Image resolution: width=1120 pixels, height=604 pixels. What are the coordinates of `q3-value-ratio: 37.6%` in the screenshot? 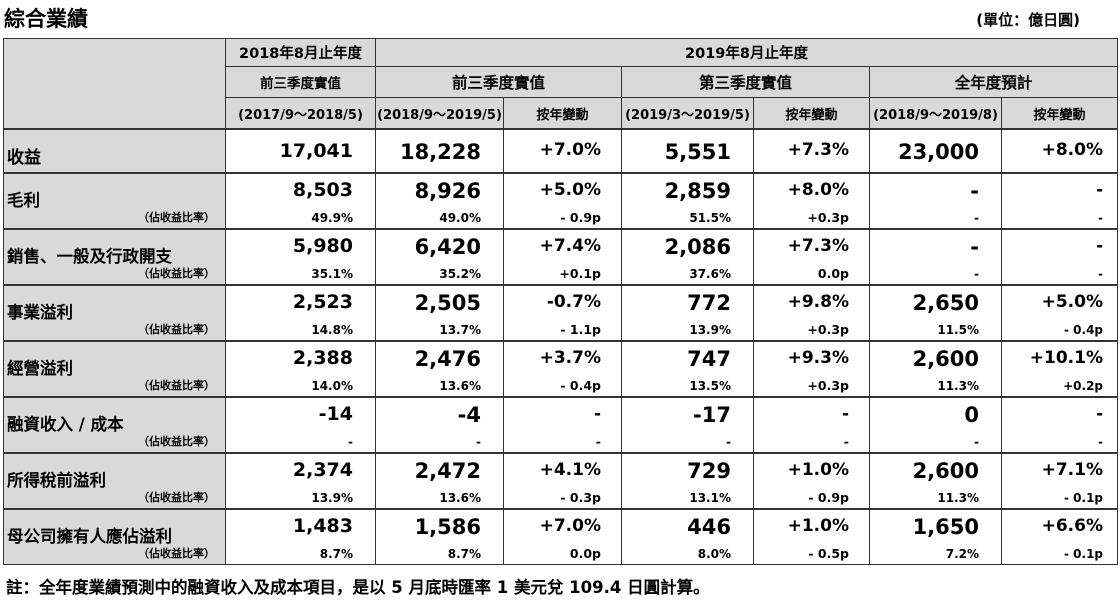 It's located at (710, 274).